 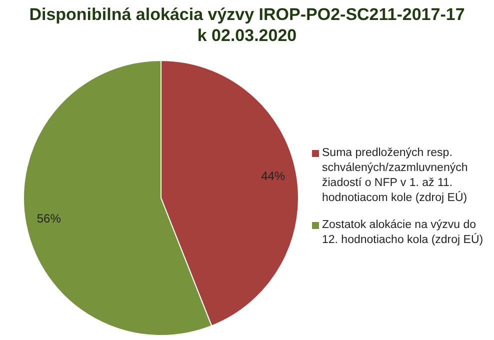 What do you see at coordinates (403, 232) in the screenshot?
I see `legend-label: Zostatok alokácie na výzvu do 12. hodnotiacho kola (zdroj EÚ)` at bounding box center [403, 232].